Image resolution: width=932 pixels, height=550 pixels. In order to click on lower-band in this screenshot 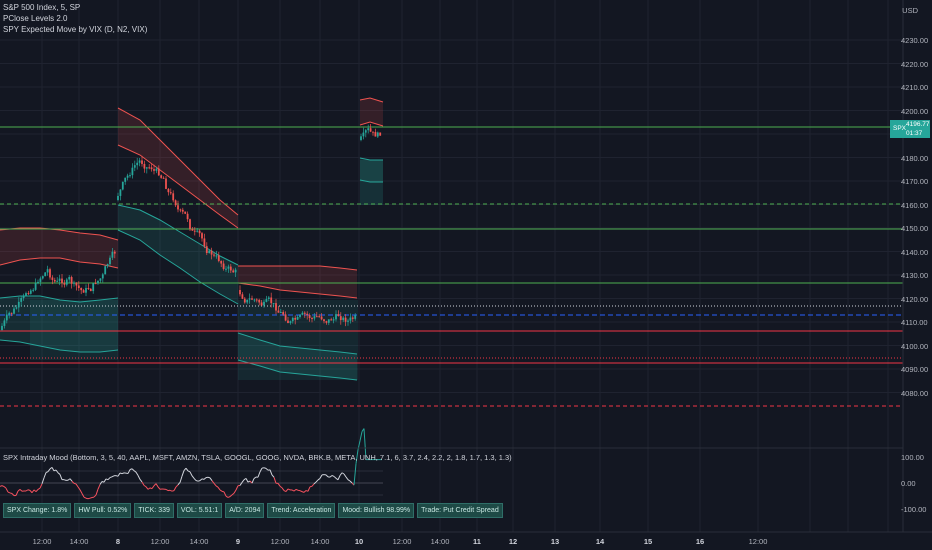, I will do `click(59, 324)`.